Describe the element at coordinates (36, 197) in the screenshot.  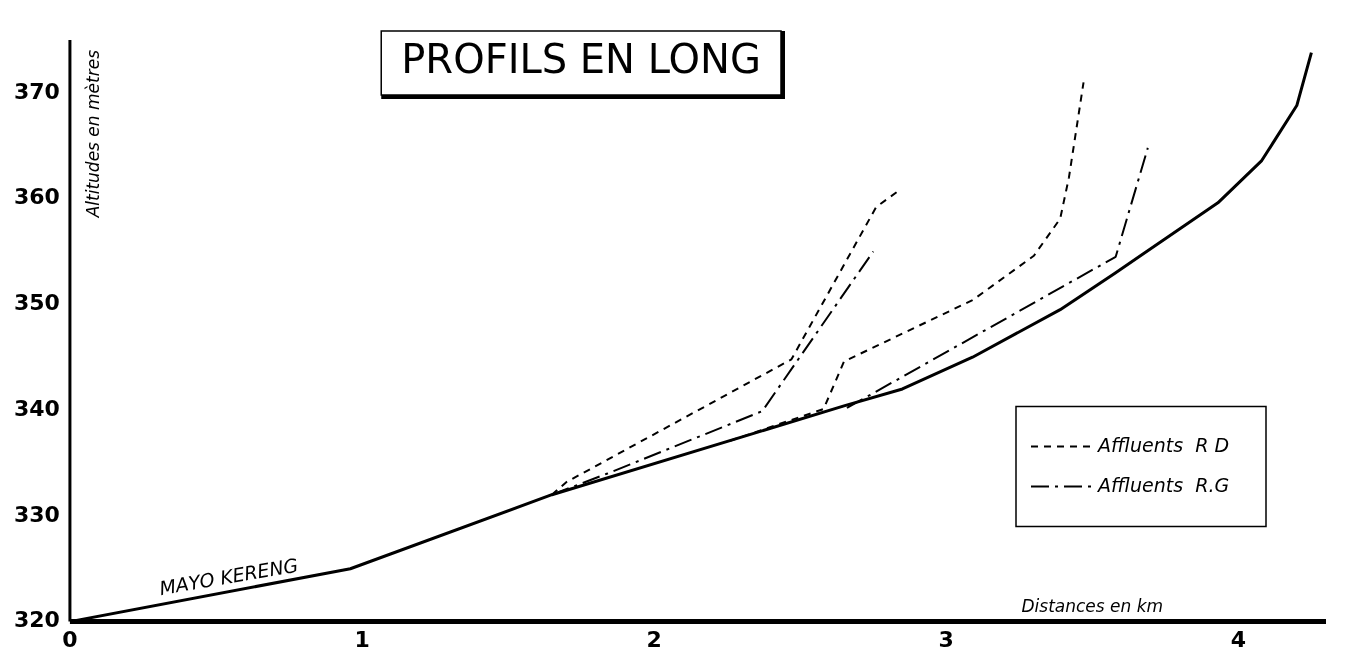
I see `y-tick-label: 360` at that location.